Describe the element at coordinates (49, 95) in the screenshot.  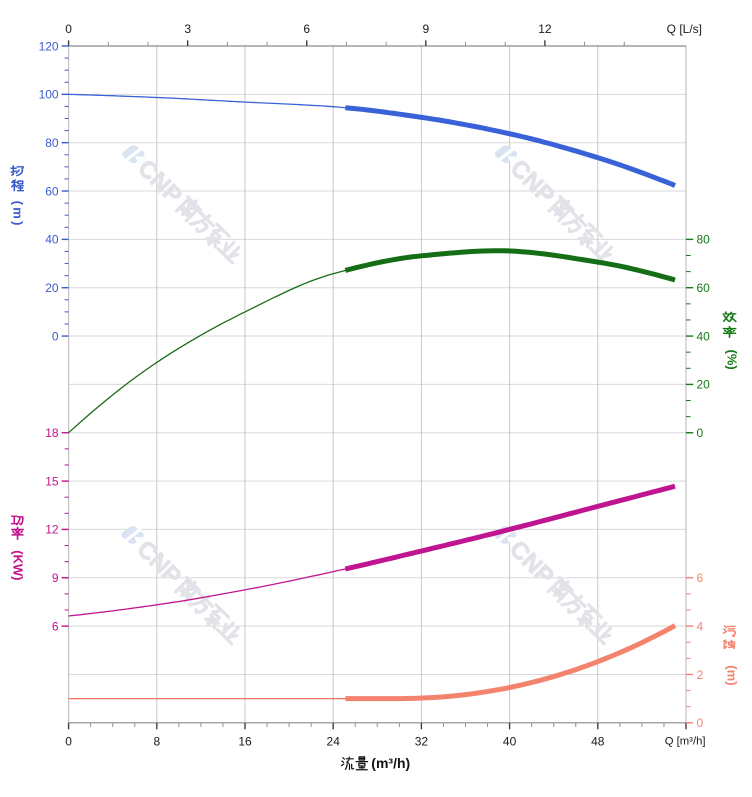
I see `svg-text: 100` at that location.